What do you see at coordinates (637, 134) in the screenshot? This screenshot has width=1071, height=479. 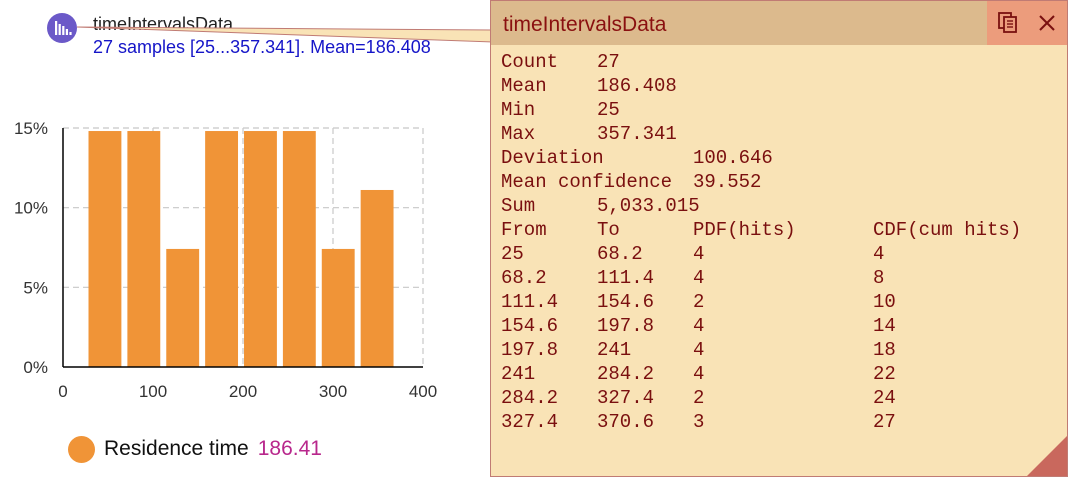 I see `stat-value: 357.341` at bounding box center [637, 134].